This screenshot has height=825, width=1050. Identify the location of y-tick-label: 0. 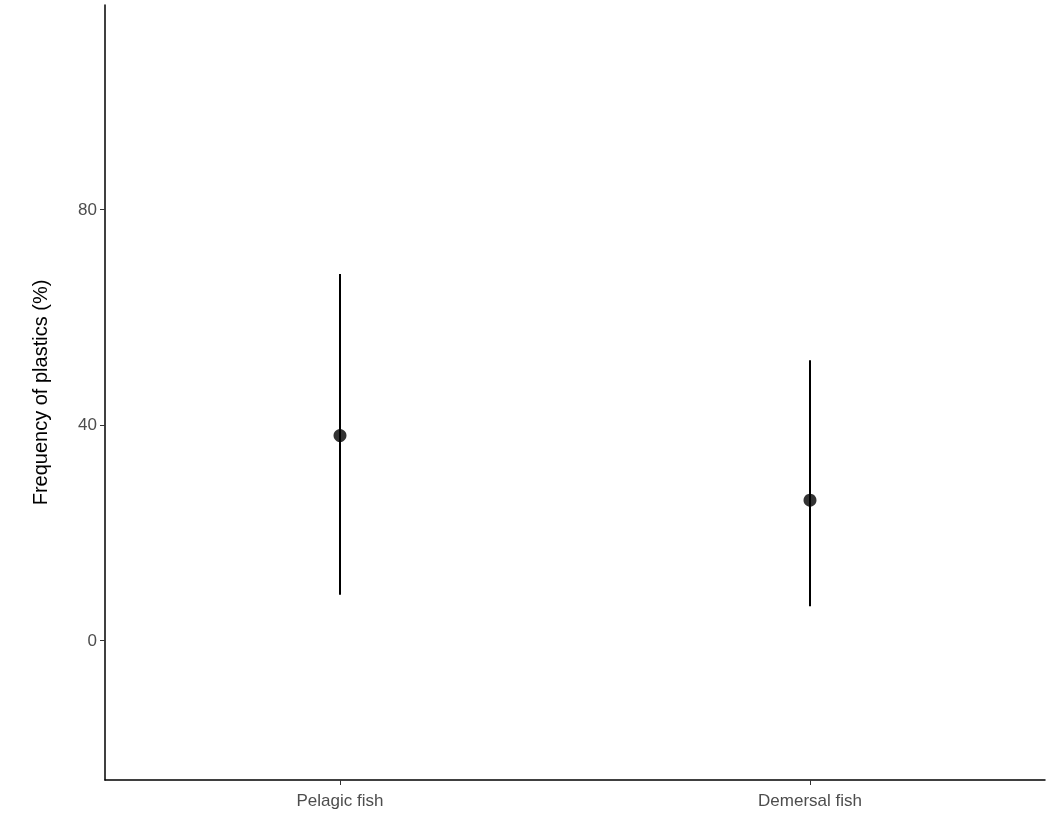
(92, 640).